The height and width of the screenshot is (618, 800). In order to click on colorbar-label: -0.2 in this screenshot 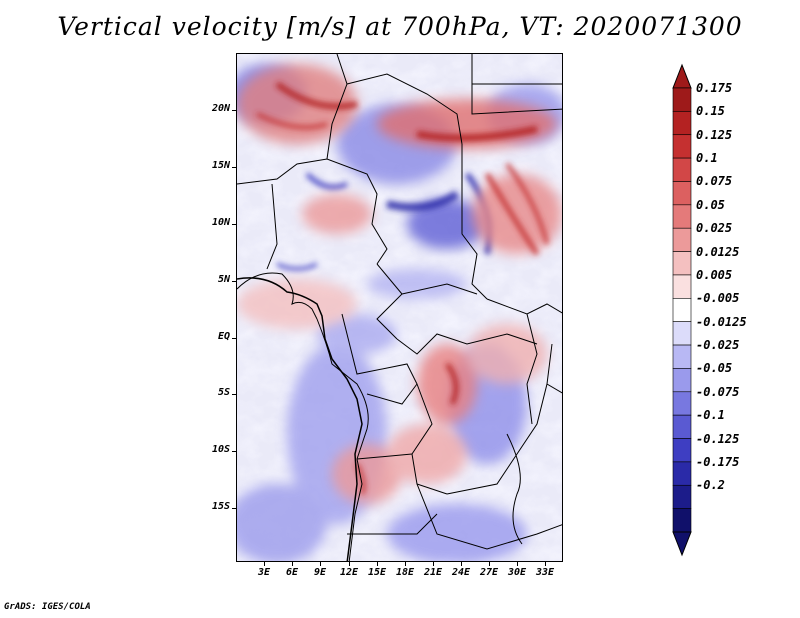, I will do `click(710, 485)`.